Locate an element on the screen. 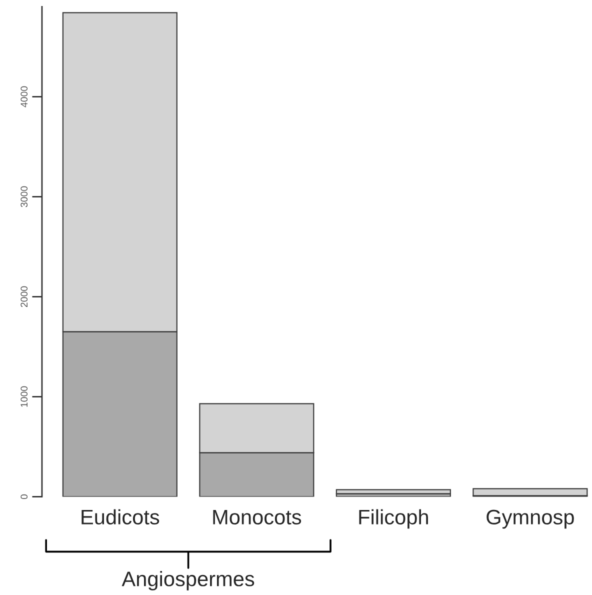  x-tick-label: Gymnosp is located at coordinates (530, 519).